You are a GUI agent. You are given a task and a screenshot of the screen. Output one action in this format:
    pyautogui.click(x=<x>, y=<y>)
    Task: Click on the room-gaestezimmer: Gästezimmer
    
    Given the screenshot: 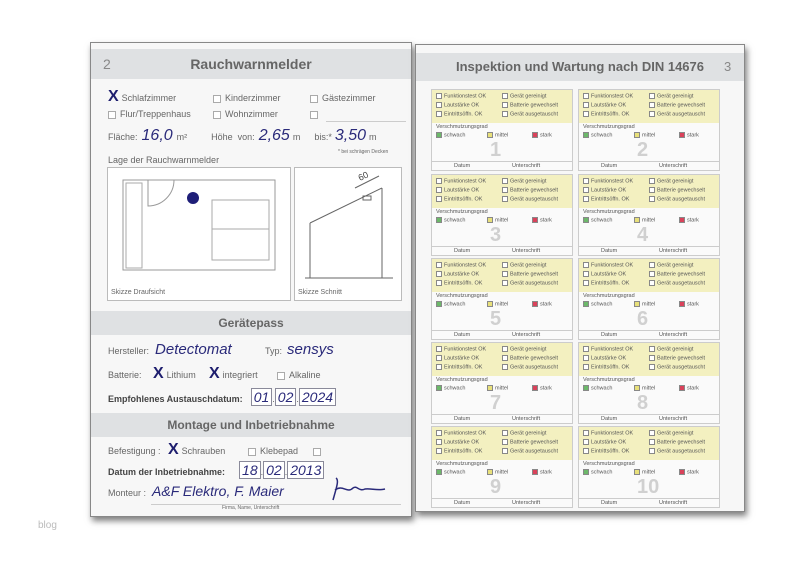 What is the action you would take?
    pyautogui.click(x=343, y=98)
    